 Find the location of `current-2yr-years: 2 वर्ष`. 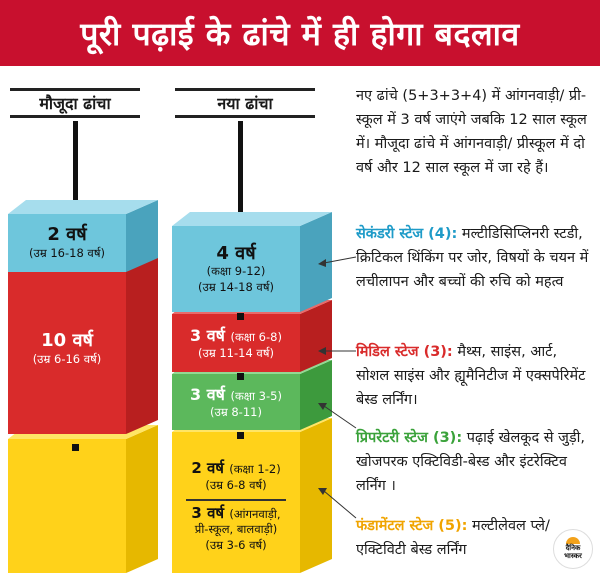

current-2yr-years: 2 वर्ष is located at coordinates (67, 235).